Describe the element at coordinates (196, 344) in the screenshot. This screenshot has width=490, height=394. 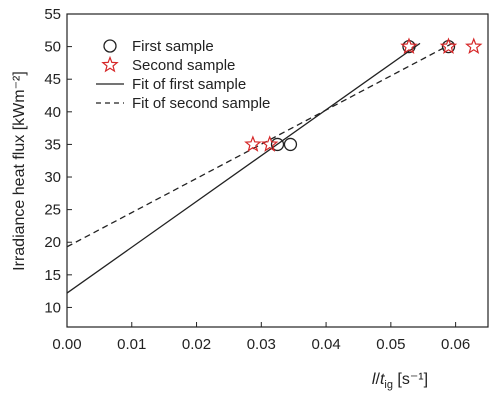
I see `x-tick-label: 0.02` at that location.